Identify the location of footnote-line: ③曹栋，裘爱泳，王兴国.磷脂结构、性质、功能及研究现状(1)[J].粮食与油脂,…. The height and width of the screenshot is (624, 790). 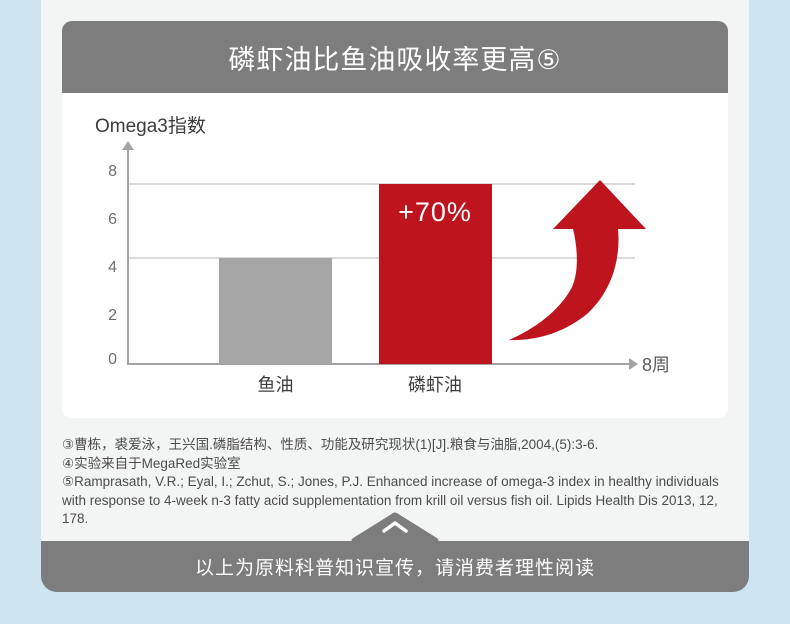
(330, 444).